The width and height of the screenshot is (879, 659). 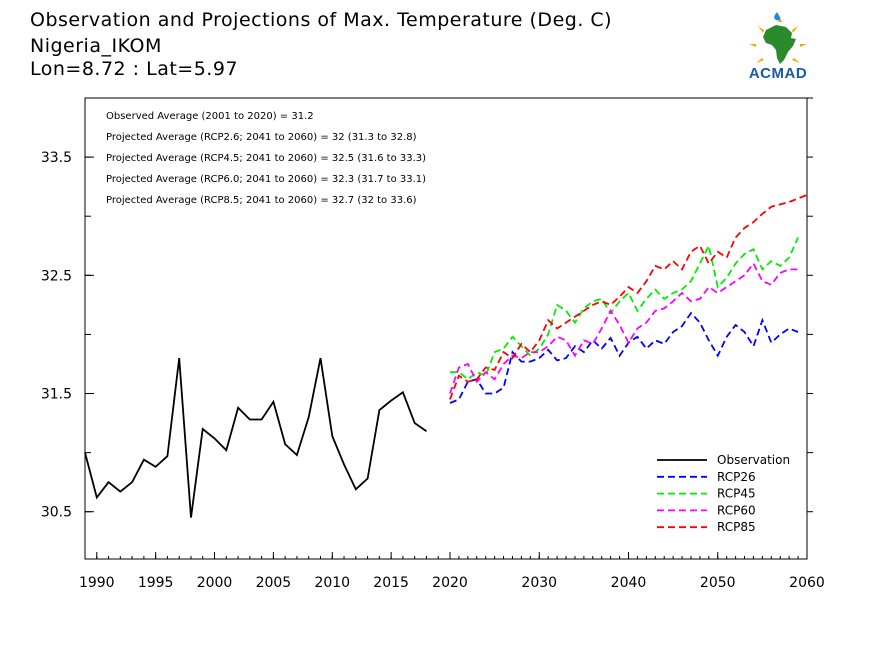 I want to click on x-tick-label: 2010, so click(x=332, y=583).